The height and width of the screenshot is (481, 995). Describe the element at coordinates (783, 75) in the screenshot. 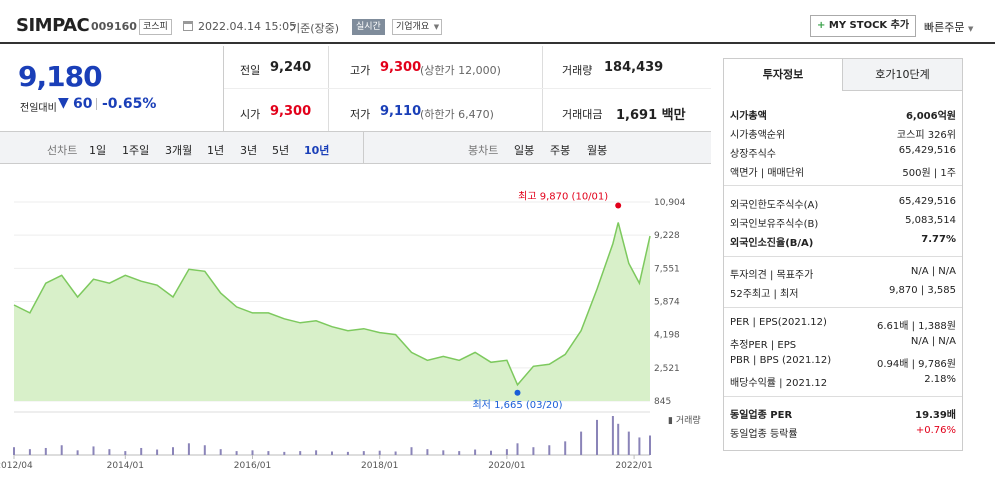

I see `tab-investment-info: 투자정보` at that location.